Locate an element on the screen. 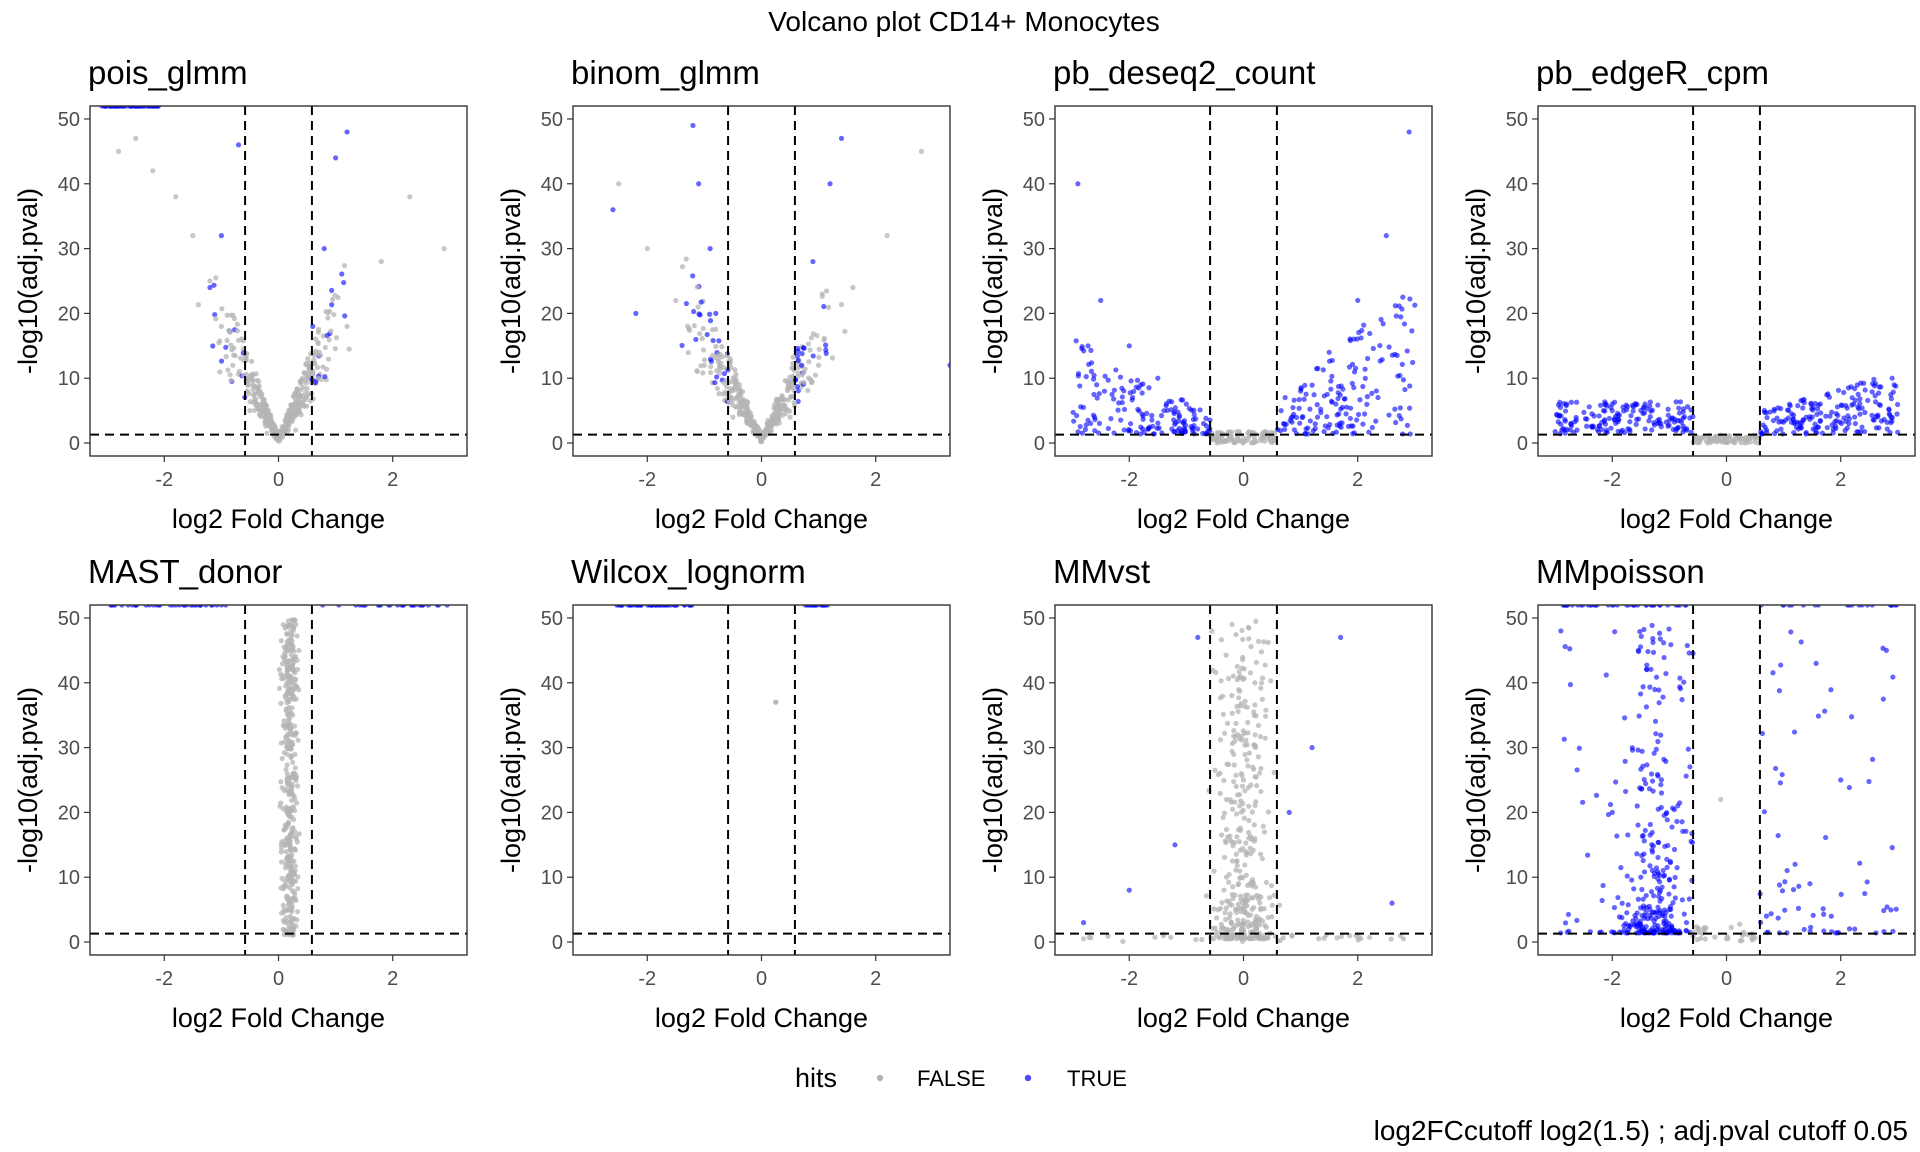  panel-border is located at coordinates (761, 780).